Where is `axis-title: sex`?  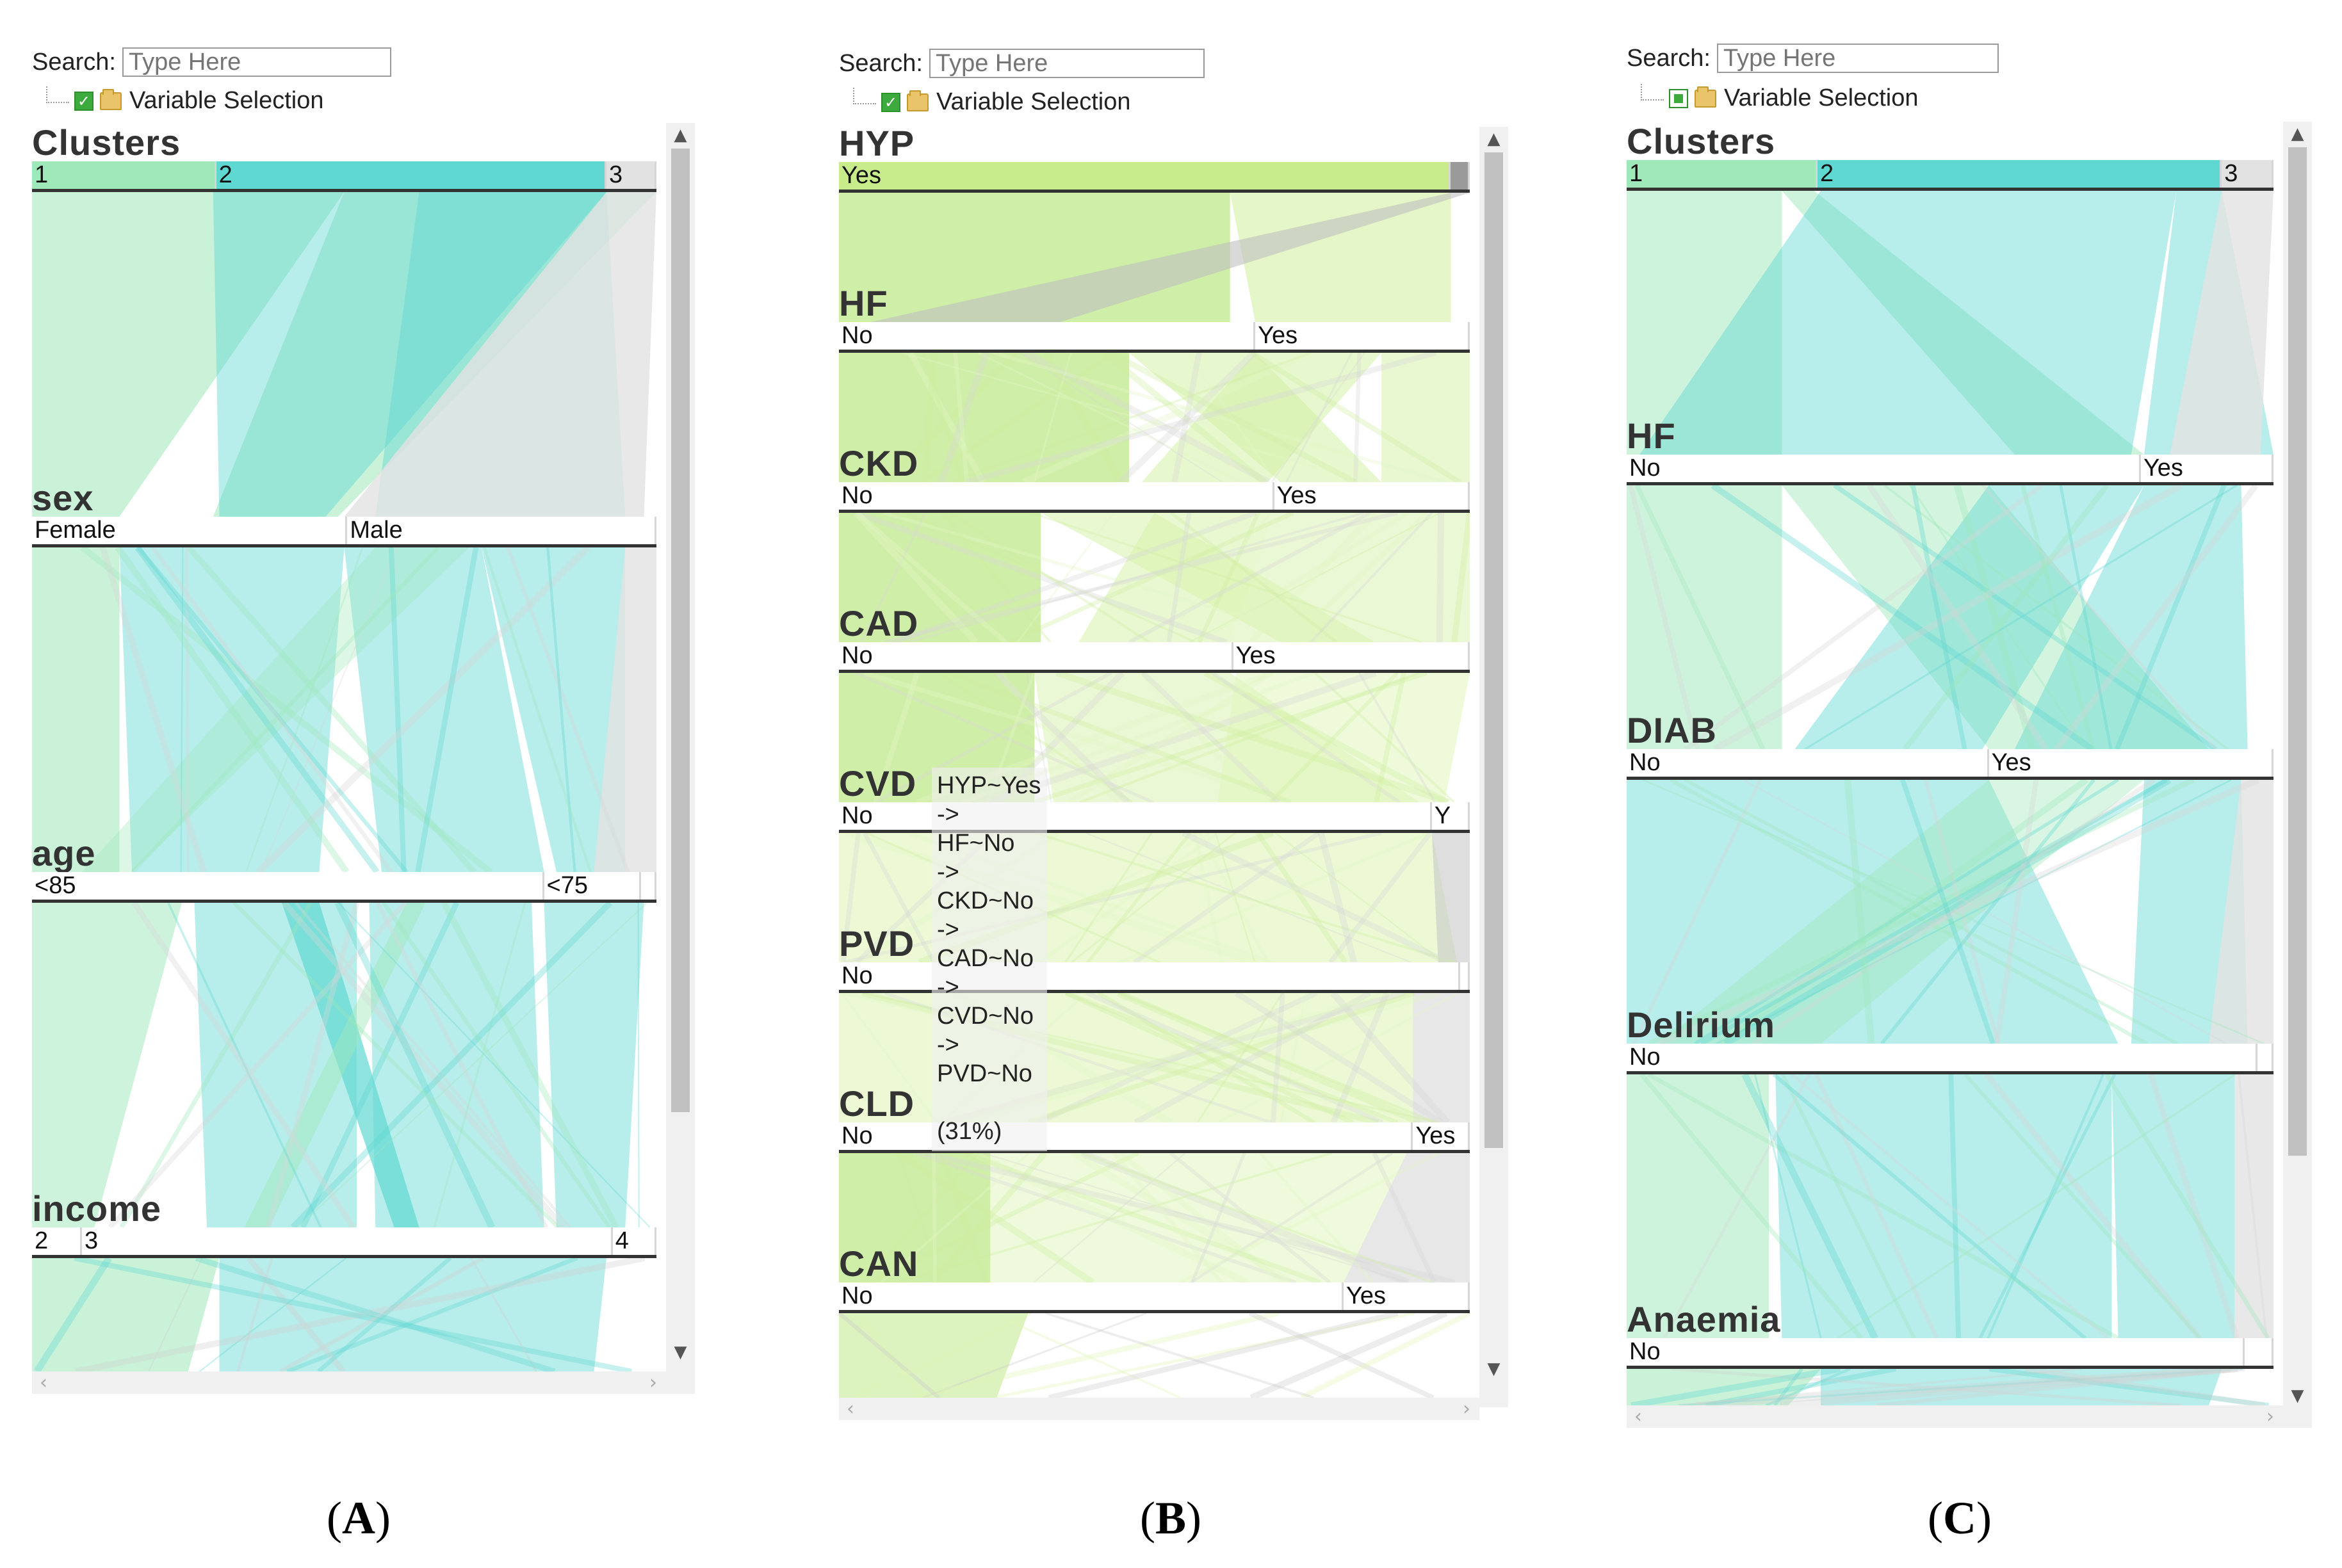
axis-title: sex is located at coordinates (63, 498).